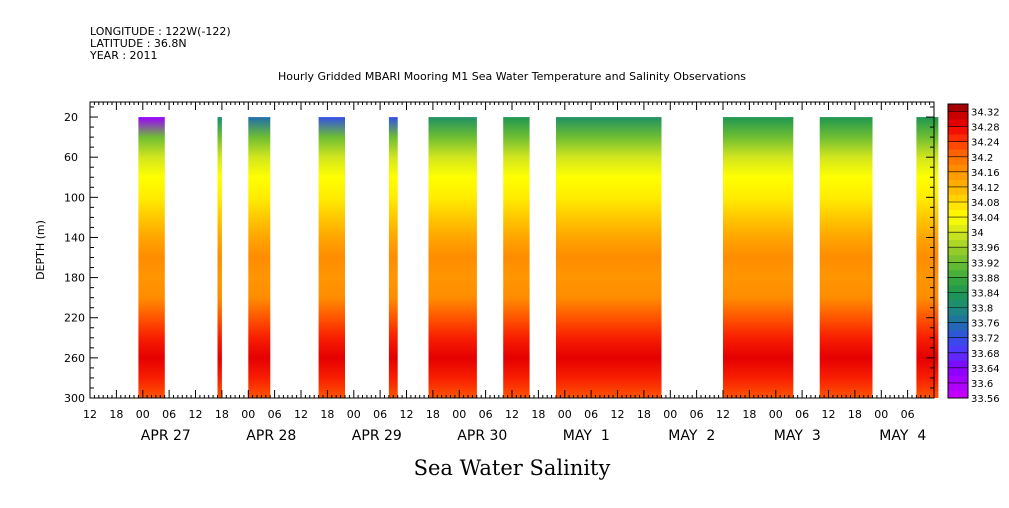  What do you see at coordinates (74, 278) in the screenshot?
I see `y-tick-label: 180` at bounding box center [74, 278].